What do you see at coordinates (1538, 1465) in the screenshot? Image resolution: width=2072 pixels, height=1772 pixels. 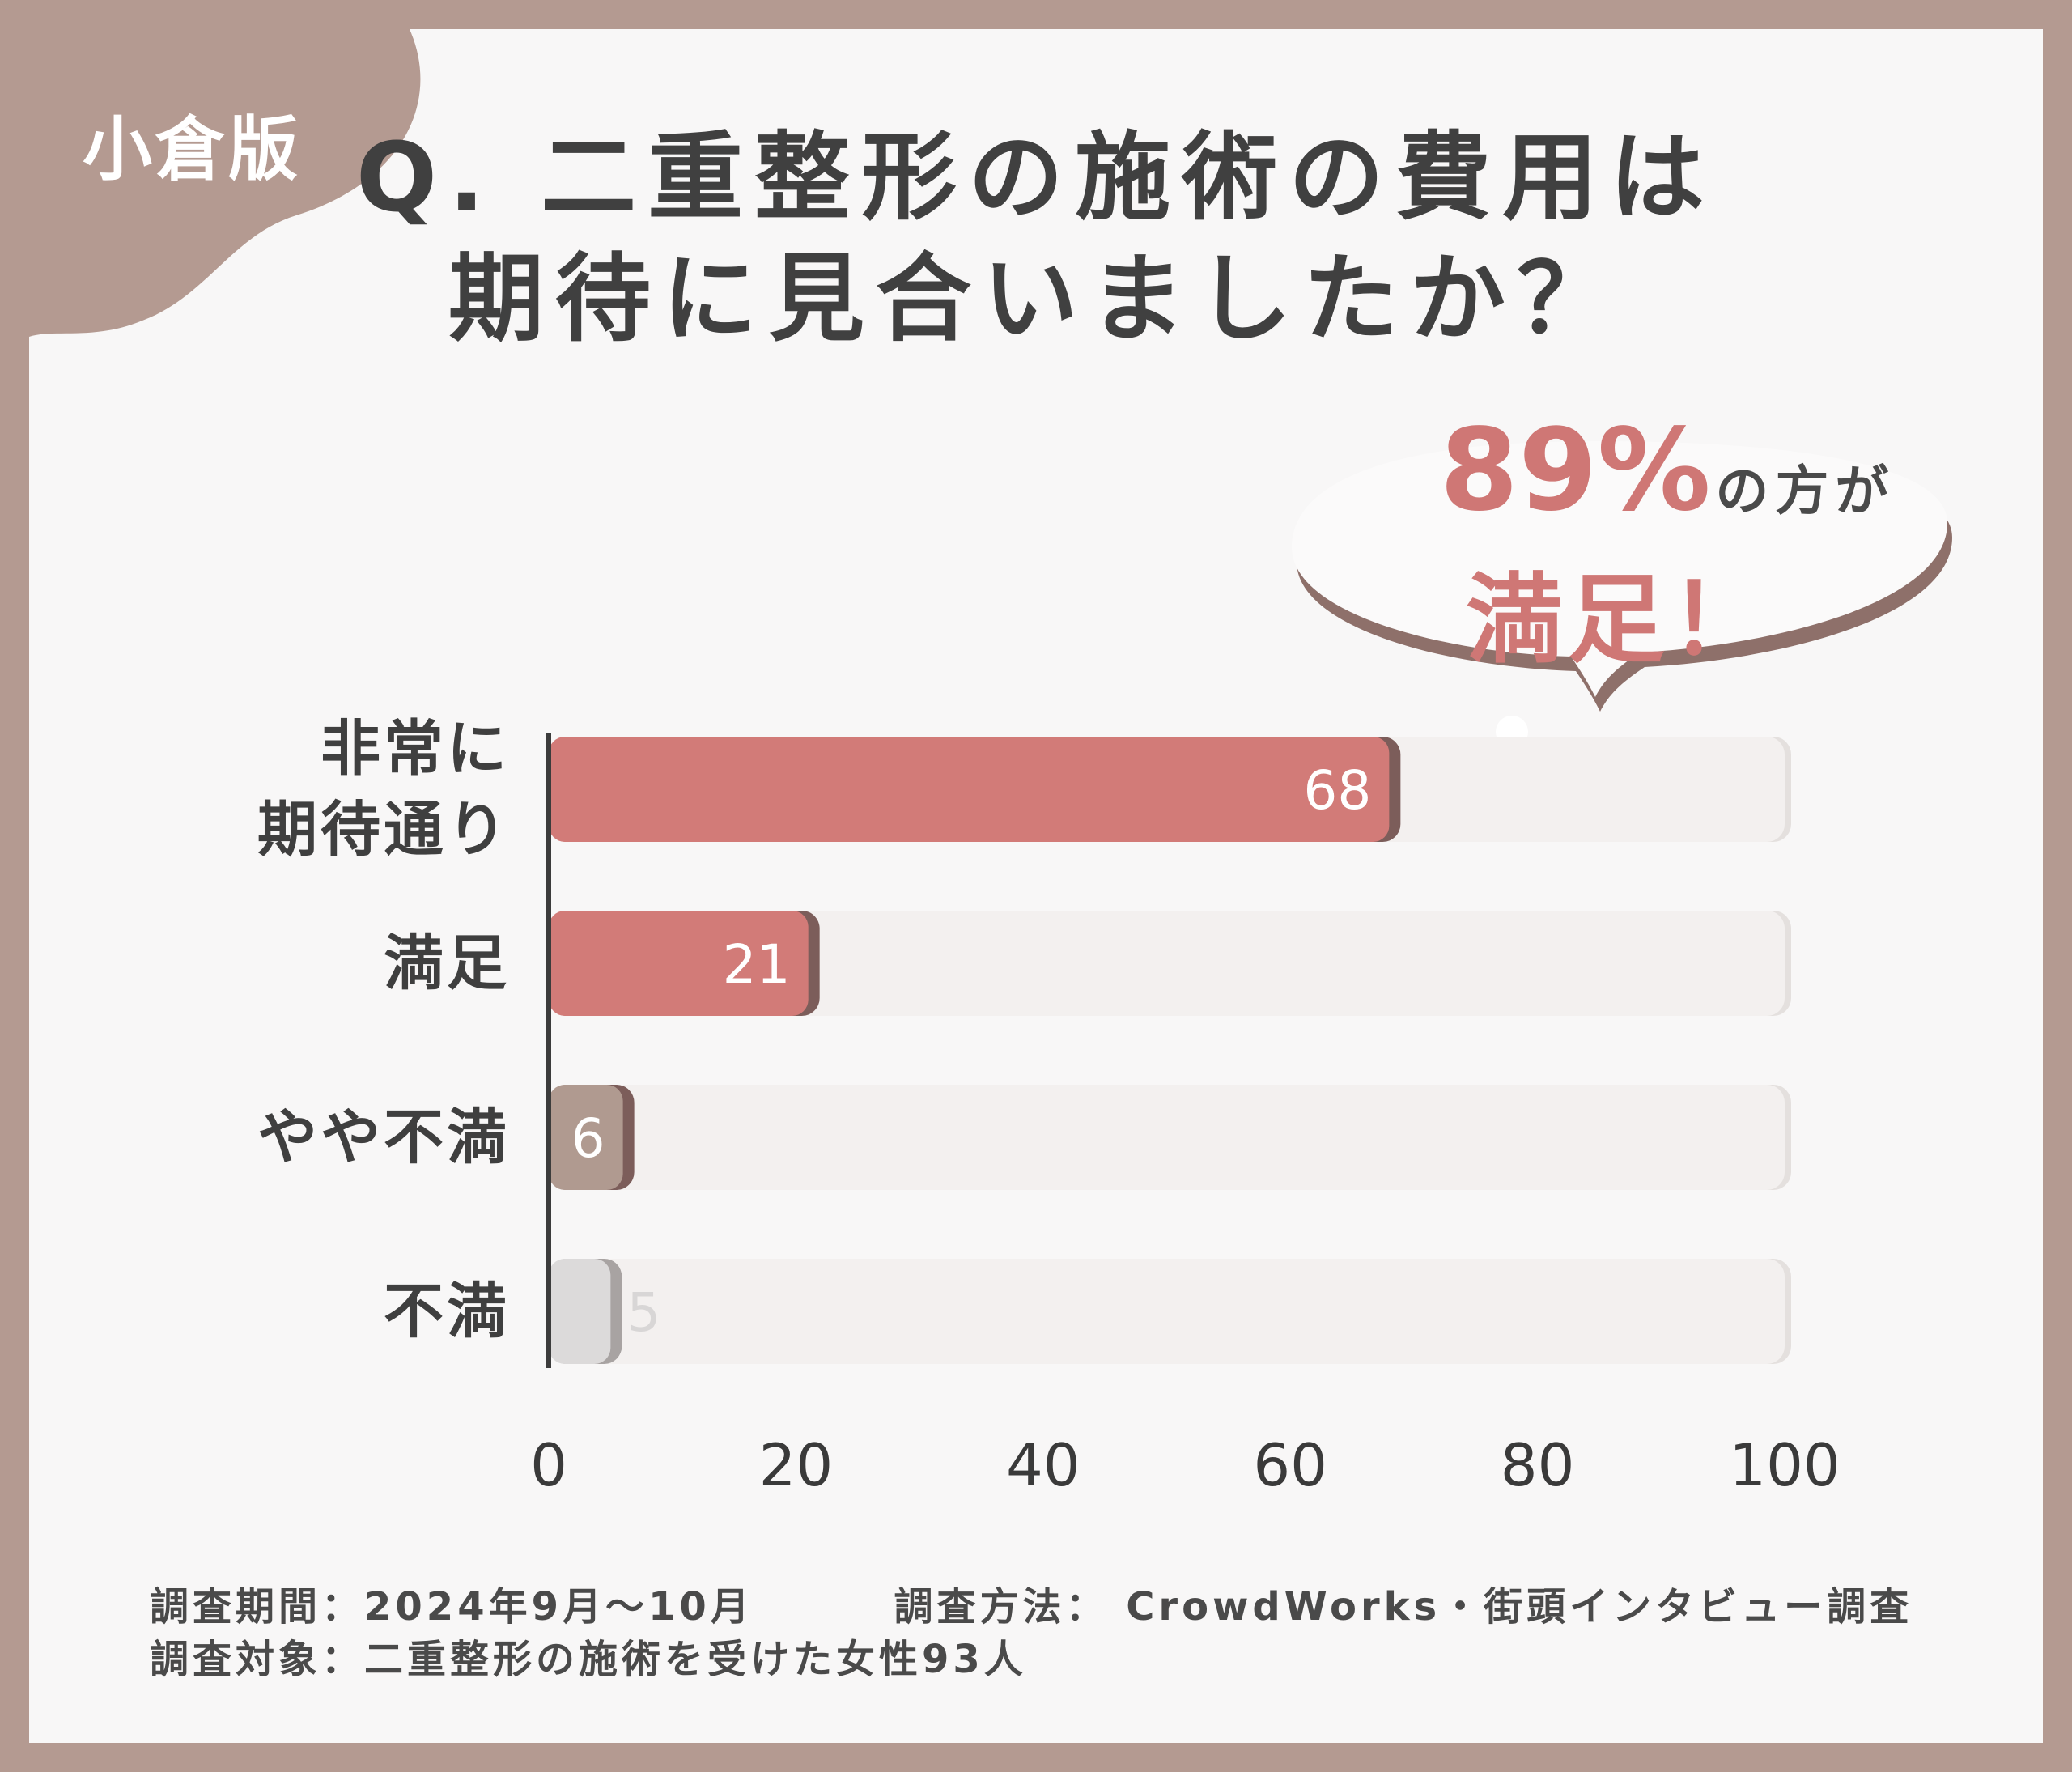 I see `x-tick-label: 80` at bounding box center [1538, 1465].